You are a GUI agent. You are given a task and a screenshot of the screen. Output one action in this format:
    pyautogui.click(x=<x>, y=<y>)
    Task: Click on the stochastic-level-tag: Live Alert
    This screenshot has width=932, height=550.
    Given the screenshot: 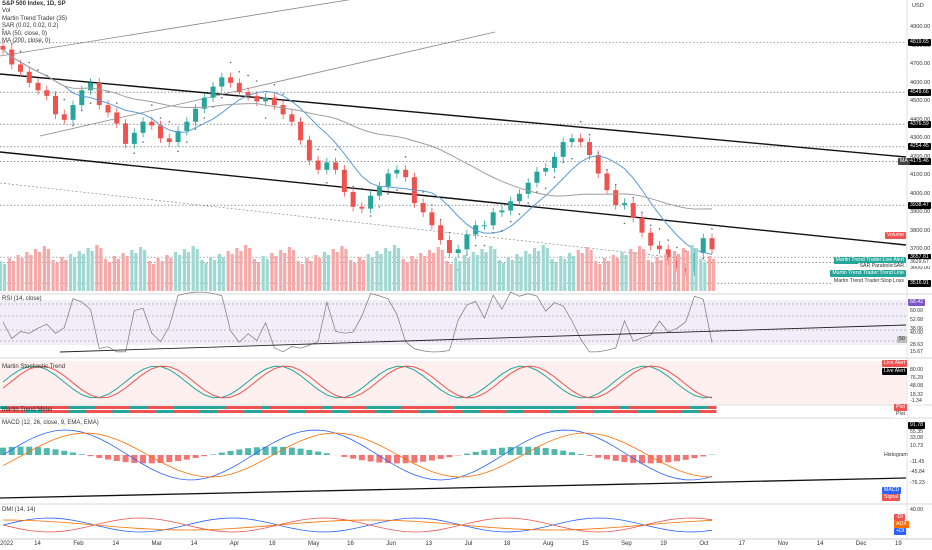 What is the action you would take?
    pyautogui.click(x=895, y=371)
    